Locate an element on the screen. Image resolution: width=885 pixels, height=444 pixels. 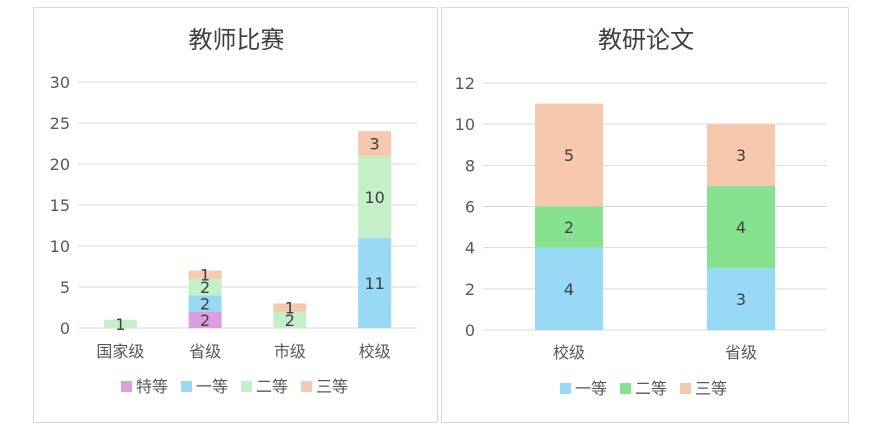
x-category-label: 市级 is located at coordinates (290, 351).